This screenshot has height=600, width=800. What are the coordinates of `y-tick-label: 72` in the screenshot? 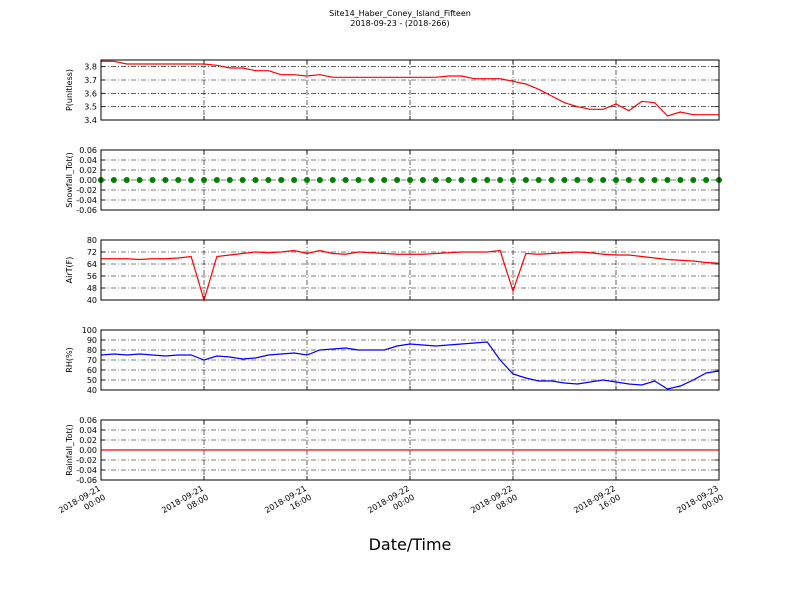 It's located at (92, 252).